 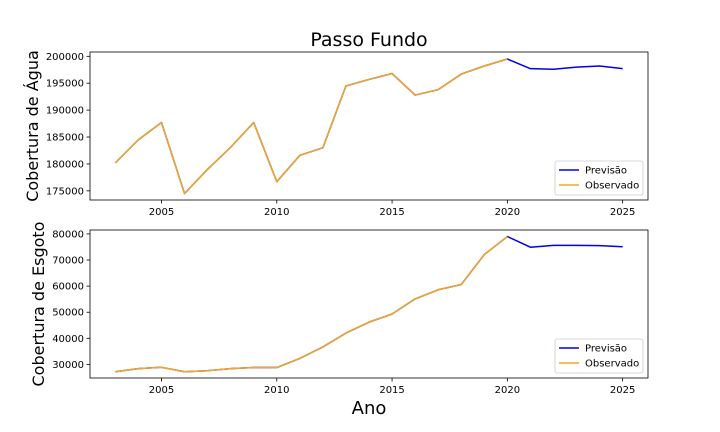 I want to click on y-tick-label-agua-1: 180000, so click(x=65, y=164).